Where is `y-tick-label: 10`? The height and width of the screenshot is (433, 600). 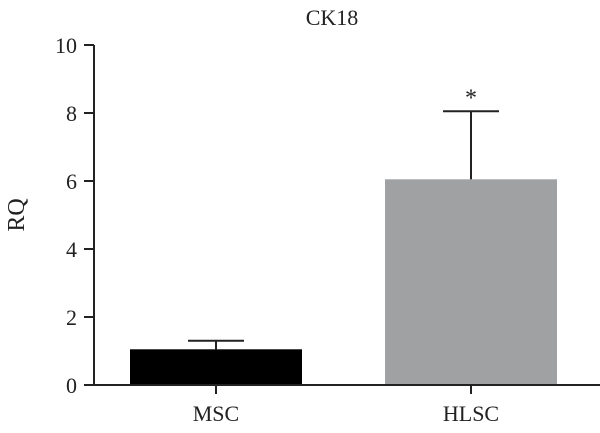
y-tick-label: 10 is located at coordinates (66, 45).